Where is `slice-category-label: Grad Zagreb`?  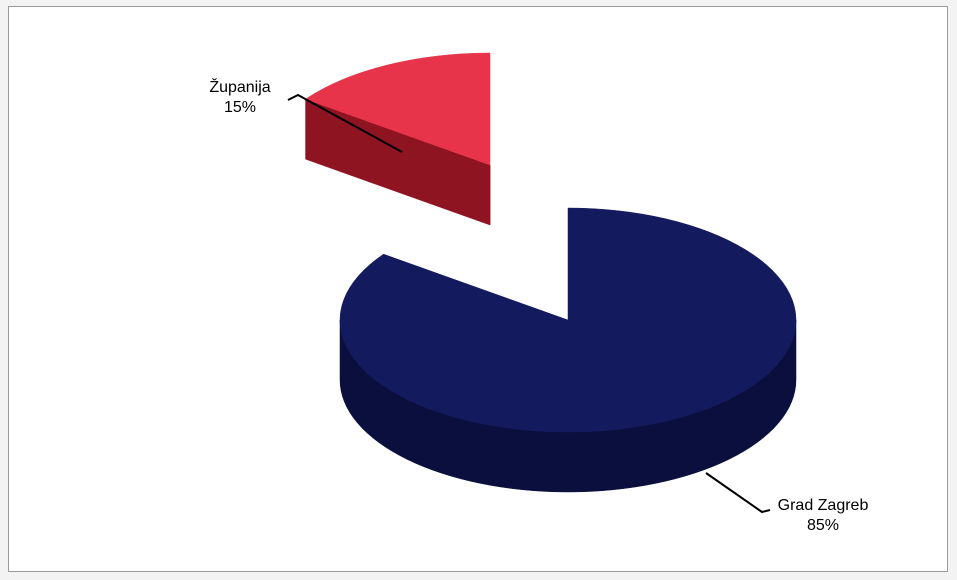
slice-category-label: Grad Zagreb is located at coordinates (823, 505).